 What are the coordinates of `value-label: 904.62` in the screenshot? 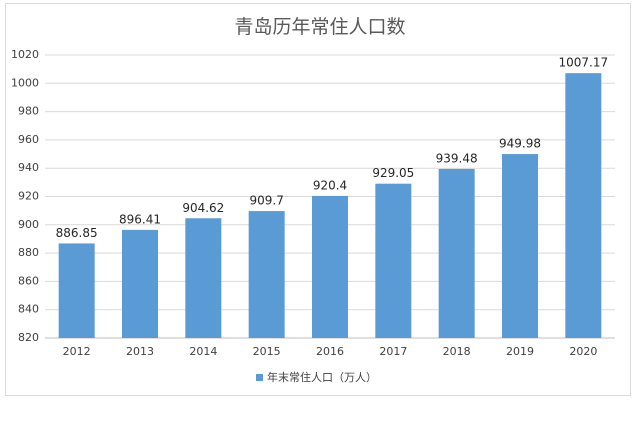 It's located at (203, 208).